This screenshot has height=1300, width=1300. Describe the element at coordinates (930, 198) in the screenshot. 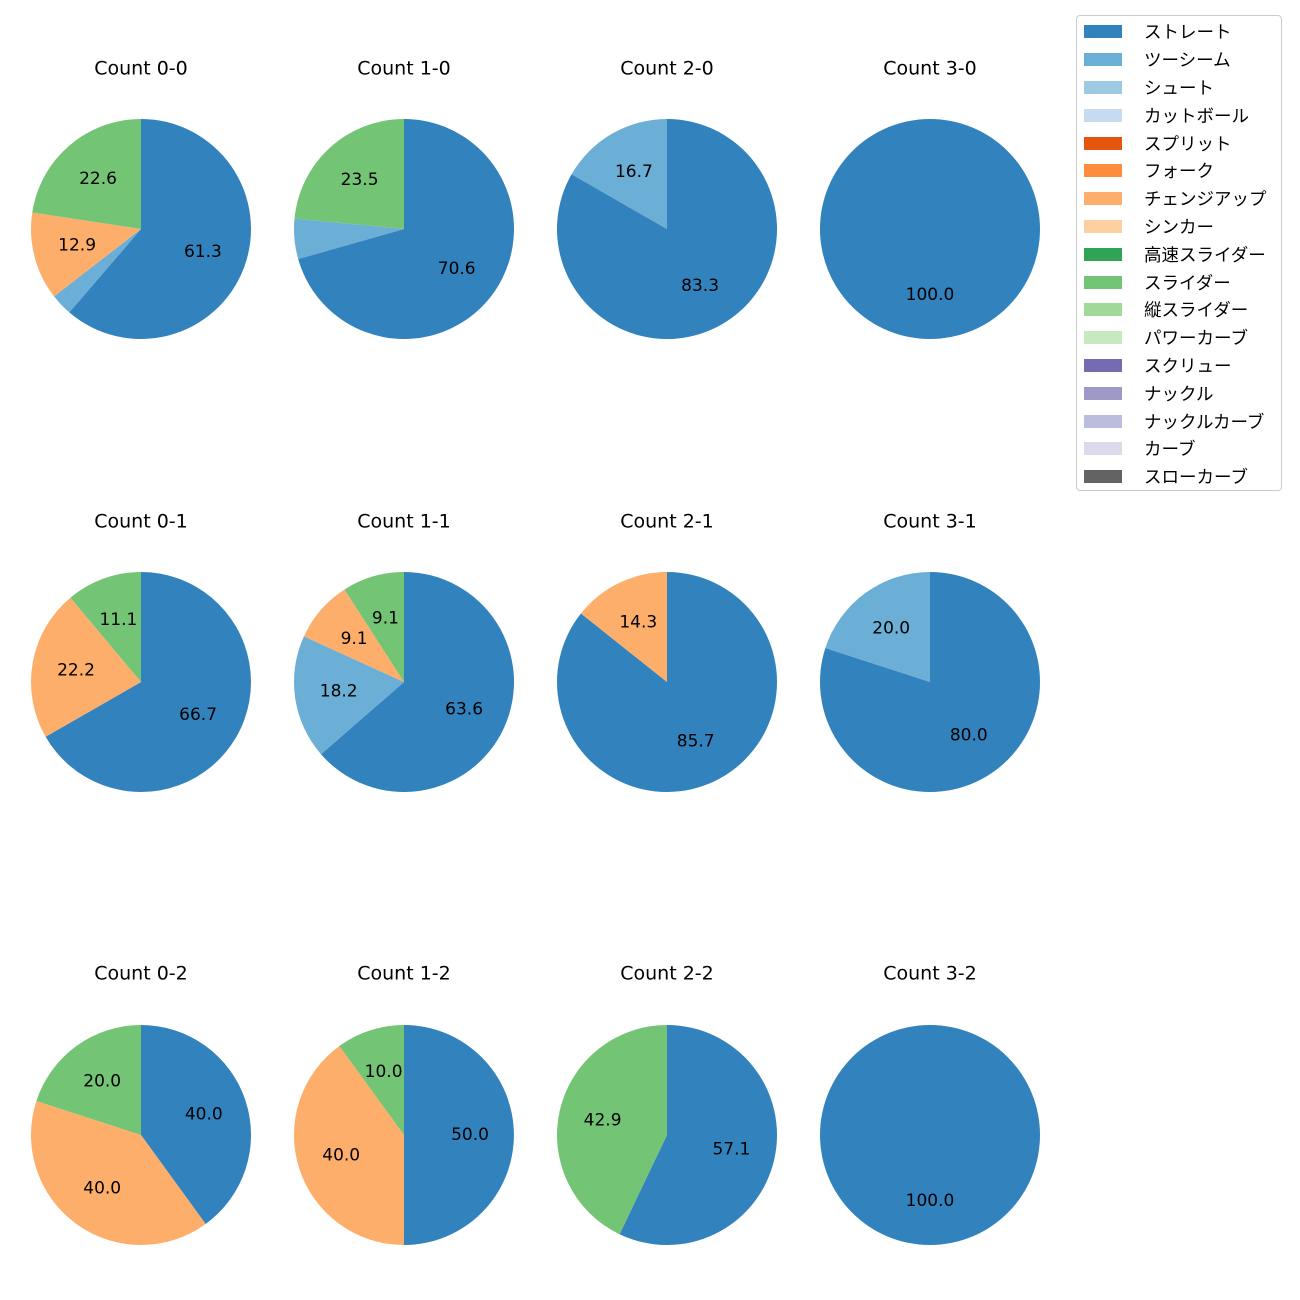

I see `pie-count-3-0: Count 3-0 100.0` at that location.